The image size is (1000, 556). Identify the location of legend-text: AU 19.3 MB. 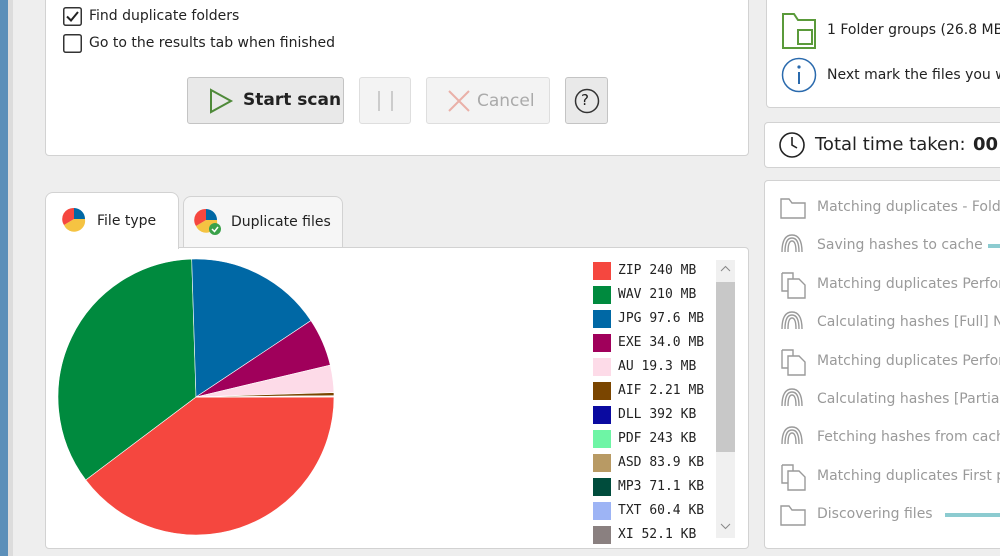
(657, 366).